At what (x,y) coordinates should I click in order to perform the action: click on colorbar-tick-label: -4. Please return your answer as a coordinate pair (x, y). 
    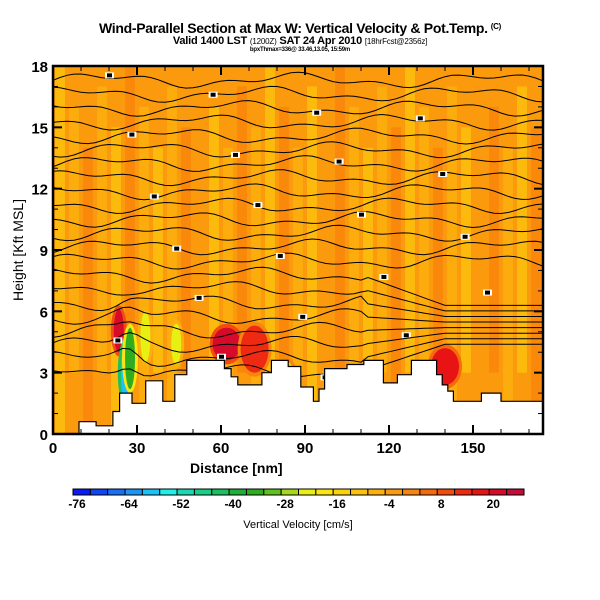
    Looking at the image, I should click on (389, 504).